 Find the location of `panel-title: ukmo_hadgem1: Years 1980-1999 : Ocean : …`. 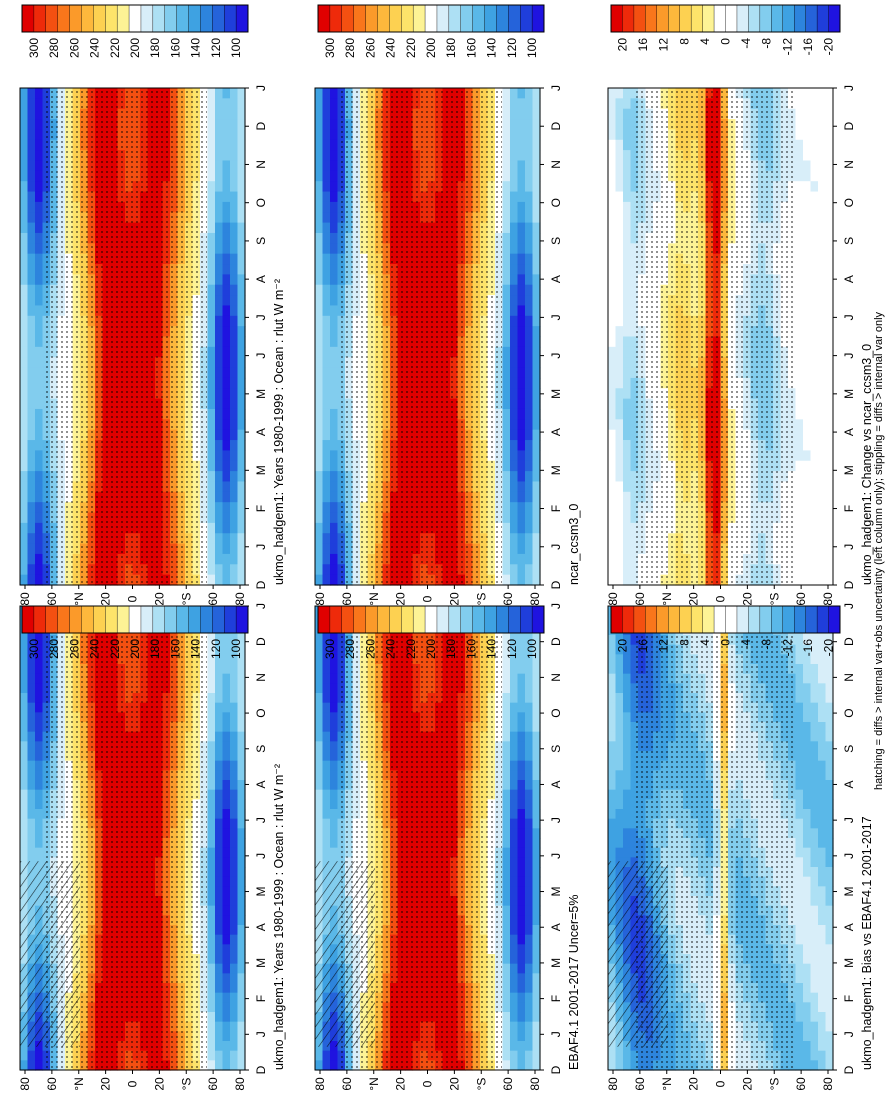

panel-title: ukmo_hadgem1: Years 1980-1999 : Ocean : … is located at coordinates (279, 917).